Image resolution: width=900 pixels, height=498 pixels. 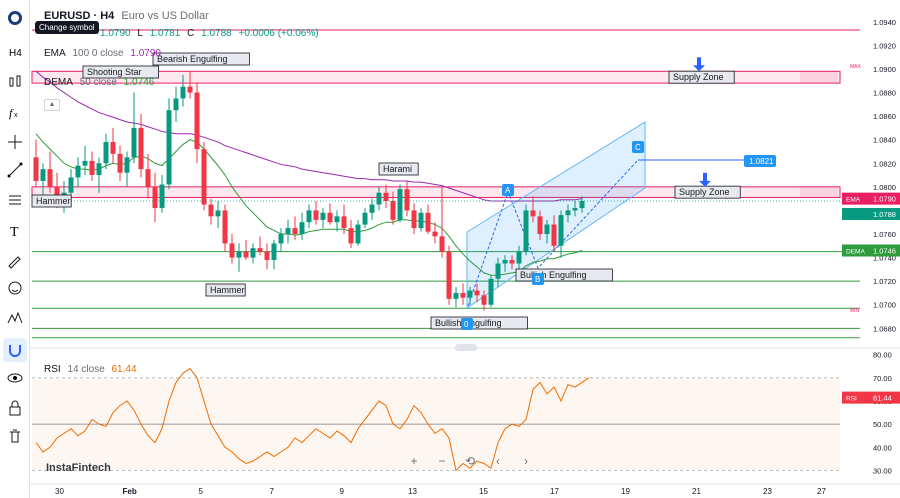 What do you see at coordinates (15, 318) in the screenshot?
I see `pattern-icon` at bounding box center [15, 318].